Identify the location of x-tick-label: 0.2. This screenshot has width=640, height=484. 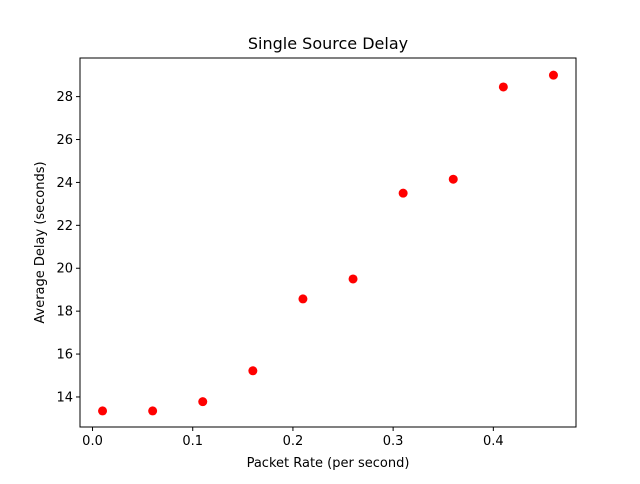
(293, 441).